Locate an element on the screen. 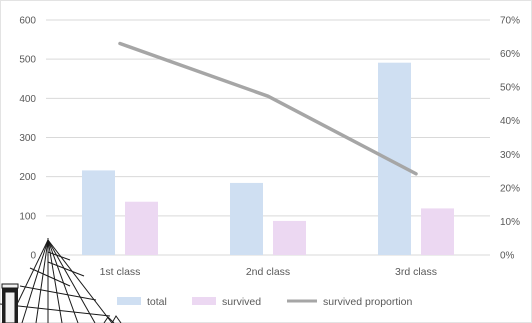 Image resolution: width=532 pixels, height=323 pixels. right-axis-ticks: 0% 10% 20% 30% 40% 50% 60% 70% is located at coordinates (510, 139).